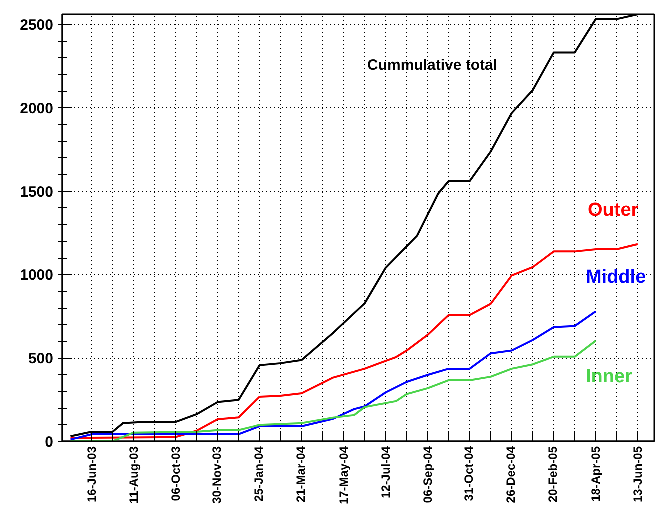  Describe the element at coordinates (301, 474) in the screenshot. I see `x-tick-label: 21-Mar-04` at that location.